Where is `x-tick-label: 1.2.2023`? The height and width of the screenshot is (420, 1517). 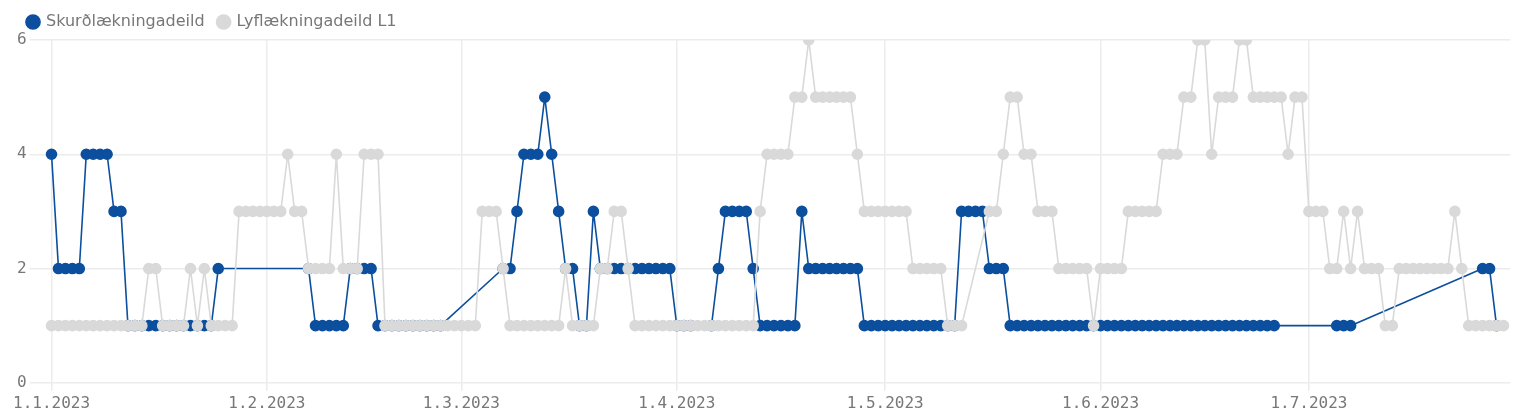
x-tick-label: 1.2.2023 is located at coordinates (267, 402).